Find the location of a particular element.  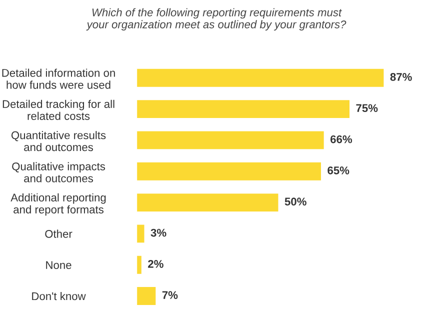

y-tick-label: Don't know is located at coordinates (59, 296).